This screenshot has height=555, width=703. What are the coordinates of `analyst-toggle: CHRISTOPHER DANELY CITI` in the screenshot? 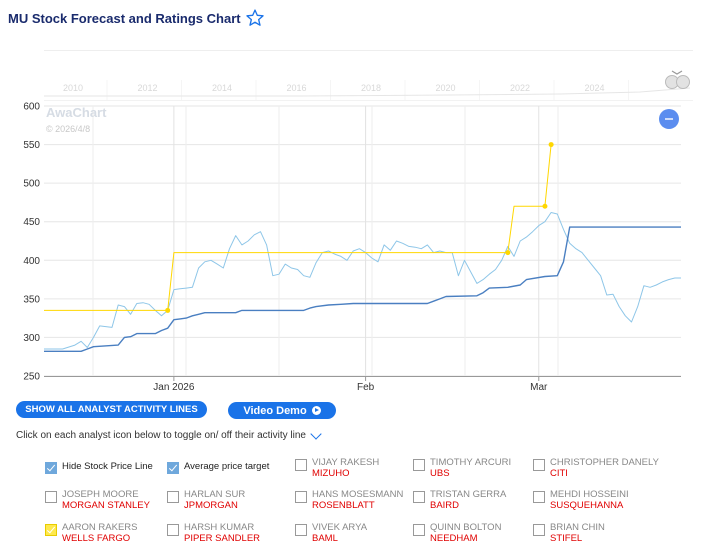 It's located at (596, 468).